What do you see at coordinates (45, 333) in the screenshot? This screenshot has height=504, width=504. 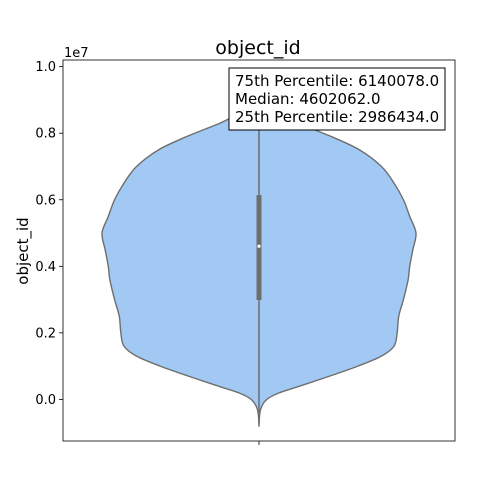 I see `y-tick-label: 0.2` at bounding box center [45, 333].